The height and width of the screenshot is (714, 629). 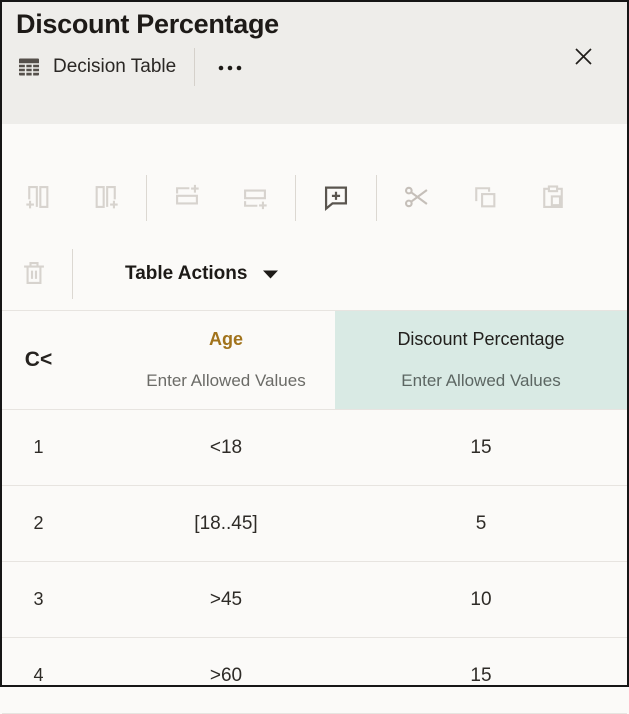 I want to click on table-row: 3 >45 10, so click(x=314, y=600).